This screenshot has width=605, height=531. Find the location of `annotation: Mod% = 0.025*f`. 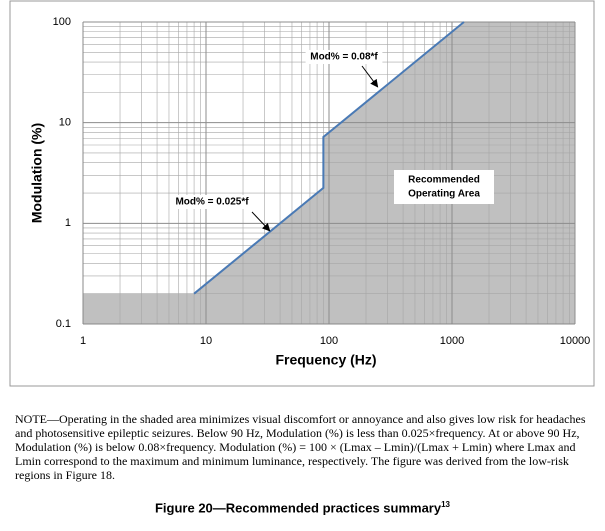

annotation: Mod% = 0.025*f is located at coordinates (212, 202).